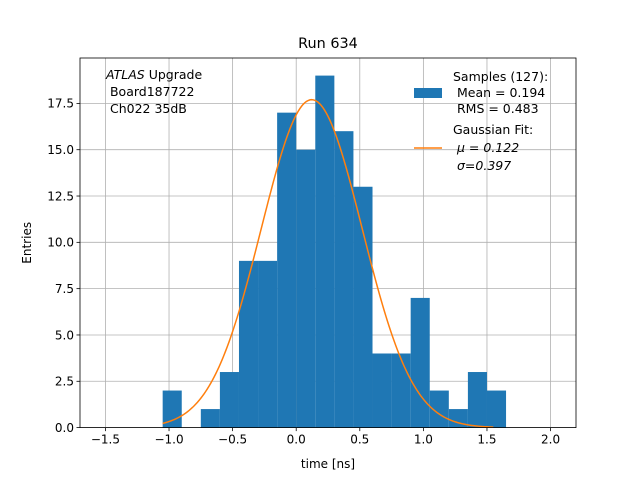 The image size is (640, 480). I want to click on x-axis-label: time [ns], so click(328, 464).